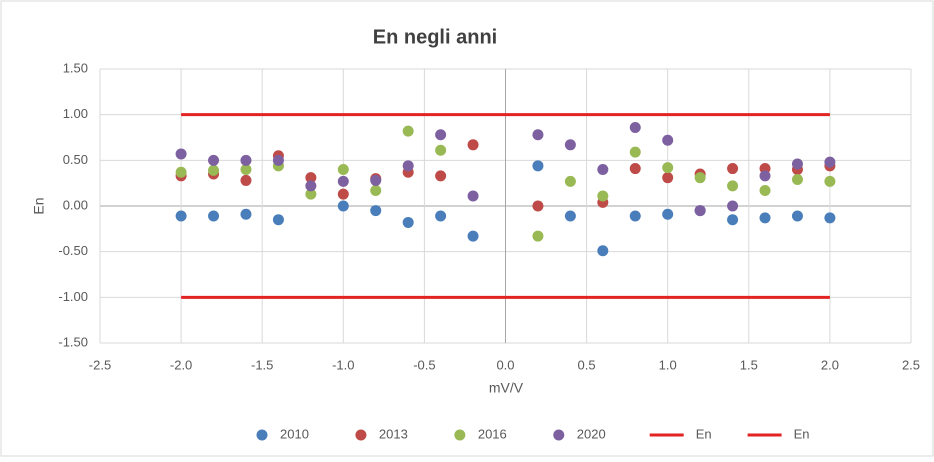  Describe the element at coordinates (911, 364) in the screenshot. I see `x-tick-label: 2.5` at that location.